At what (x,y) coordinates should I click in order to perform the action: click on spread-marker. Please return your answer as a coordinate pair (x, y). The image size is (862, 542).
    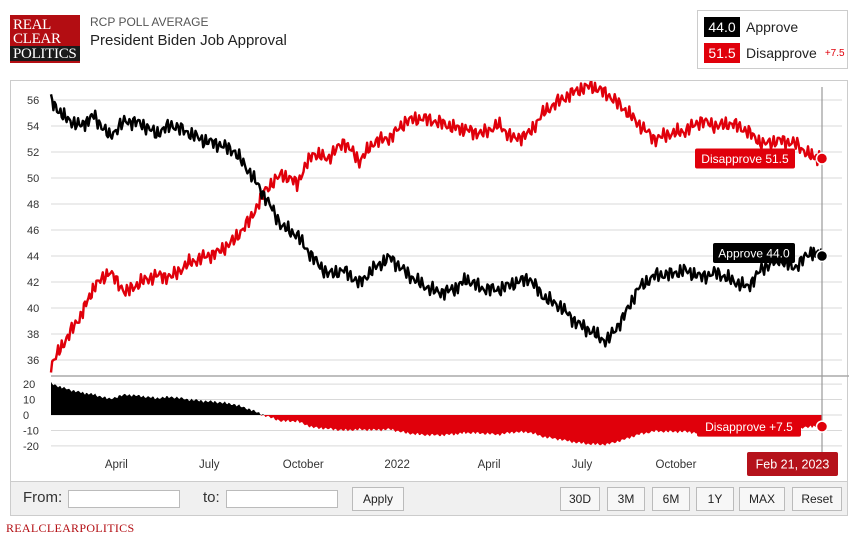
    Looking at the image, I should click on (822, 426).